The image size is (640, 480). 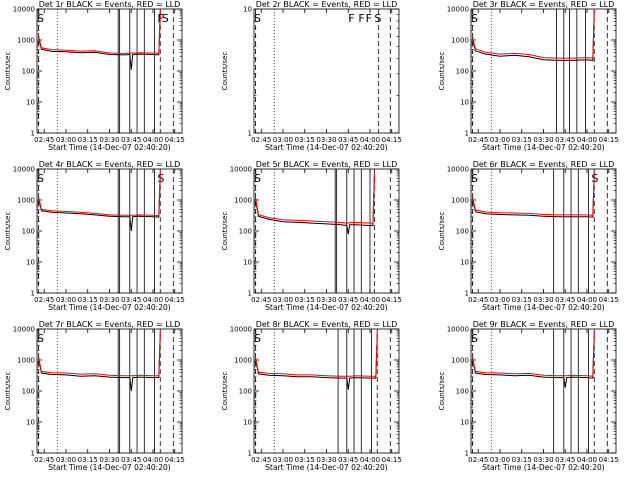 What do you see at coordinates (544, 4) in the screenshot?
I see `panel-title: Det 3r BLACK = Events, RED = LLD` at bounding box center [544, 4].